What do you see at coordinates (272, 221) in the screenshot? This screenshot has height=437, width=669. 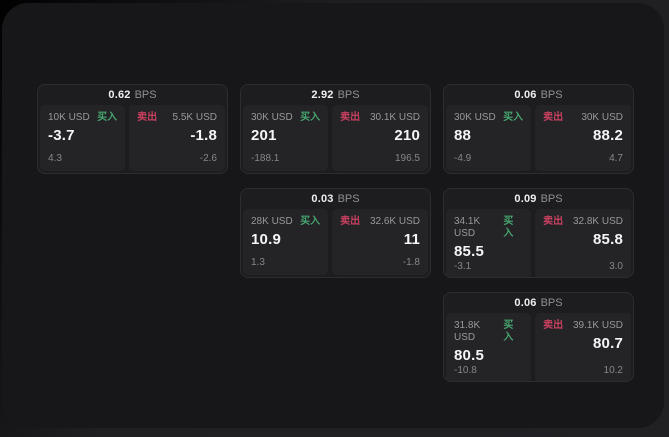 I see `buy-size-label: 28K USD` at bounding box center [272, 221].